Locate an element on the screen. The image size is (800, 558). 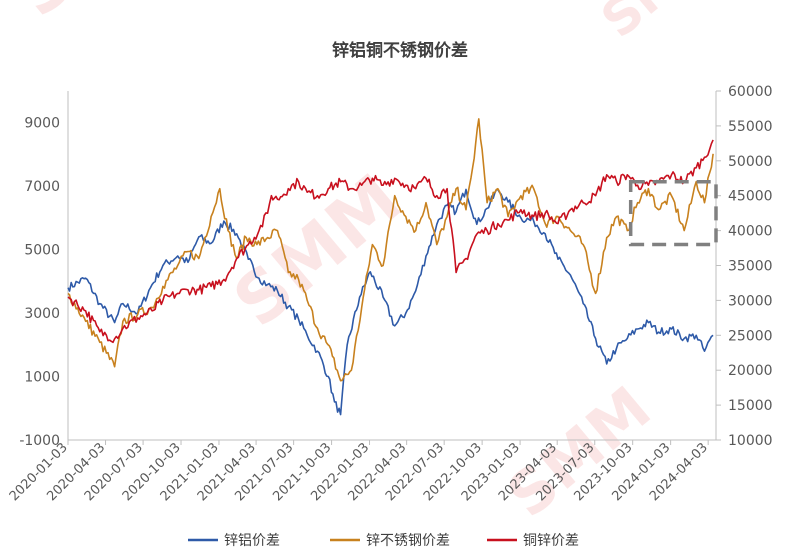
highlight-box is located at coordinates (673, 213).